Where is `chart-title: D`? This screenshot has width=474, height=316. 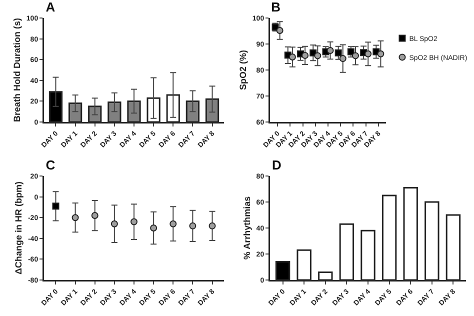
chart-title: D is located at coordinates (277, 164).